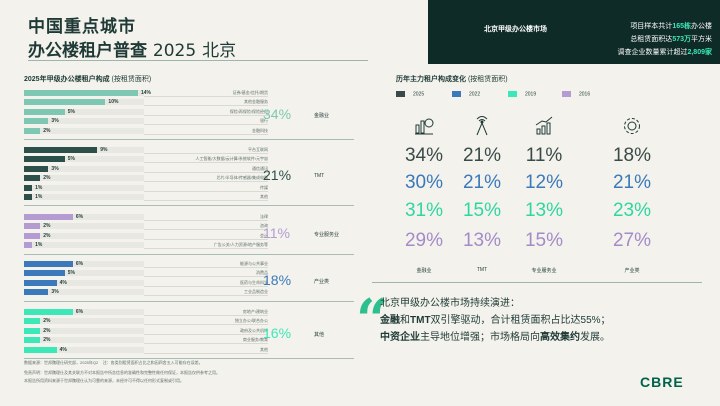  I want to click on tenant-row: 5% 消费品, so click(146, 274).